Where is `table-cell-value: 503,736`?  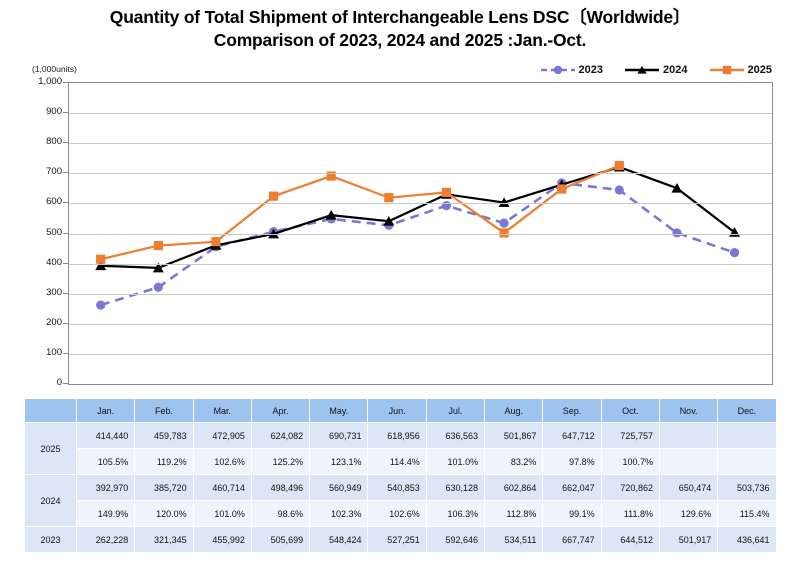 table-cell-value: 503,736 is located at coordinates (747, 487).